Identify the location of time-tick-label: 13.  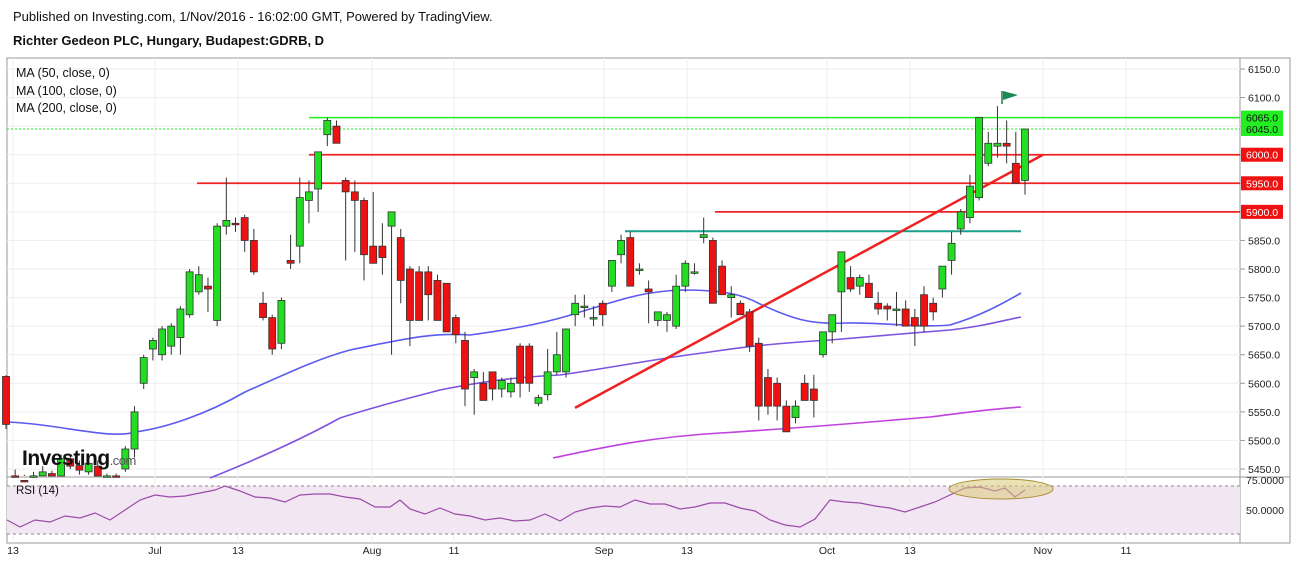
(910, 551).